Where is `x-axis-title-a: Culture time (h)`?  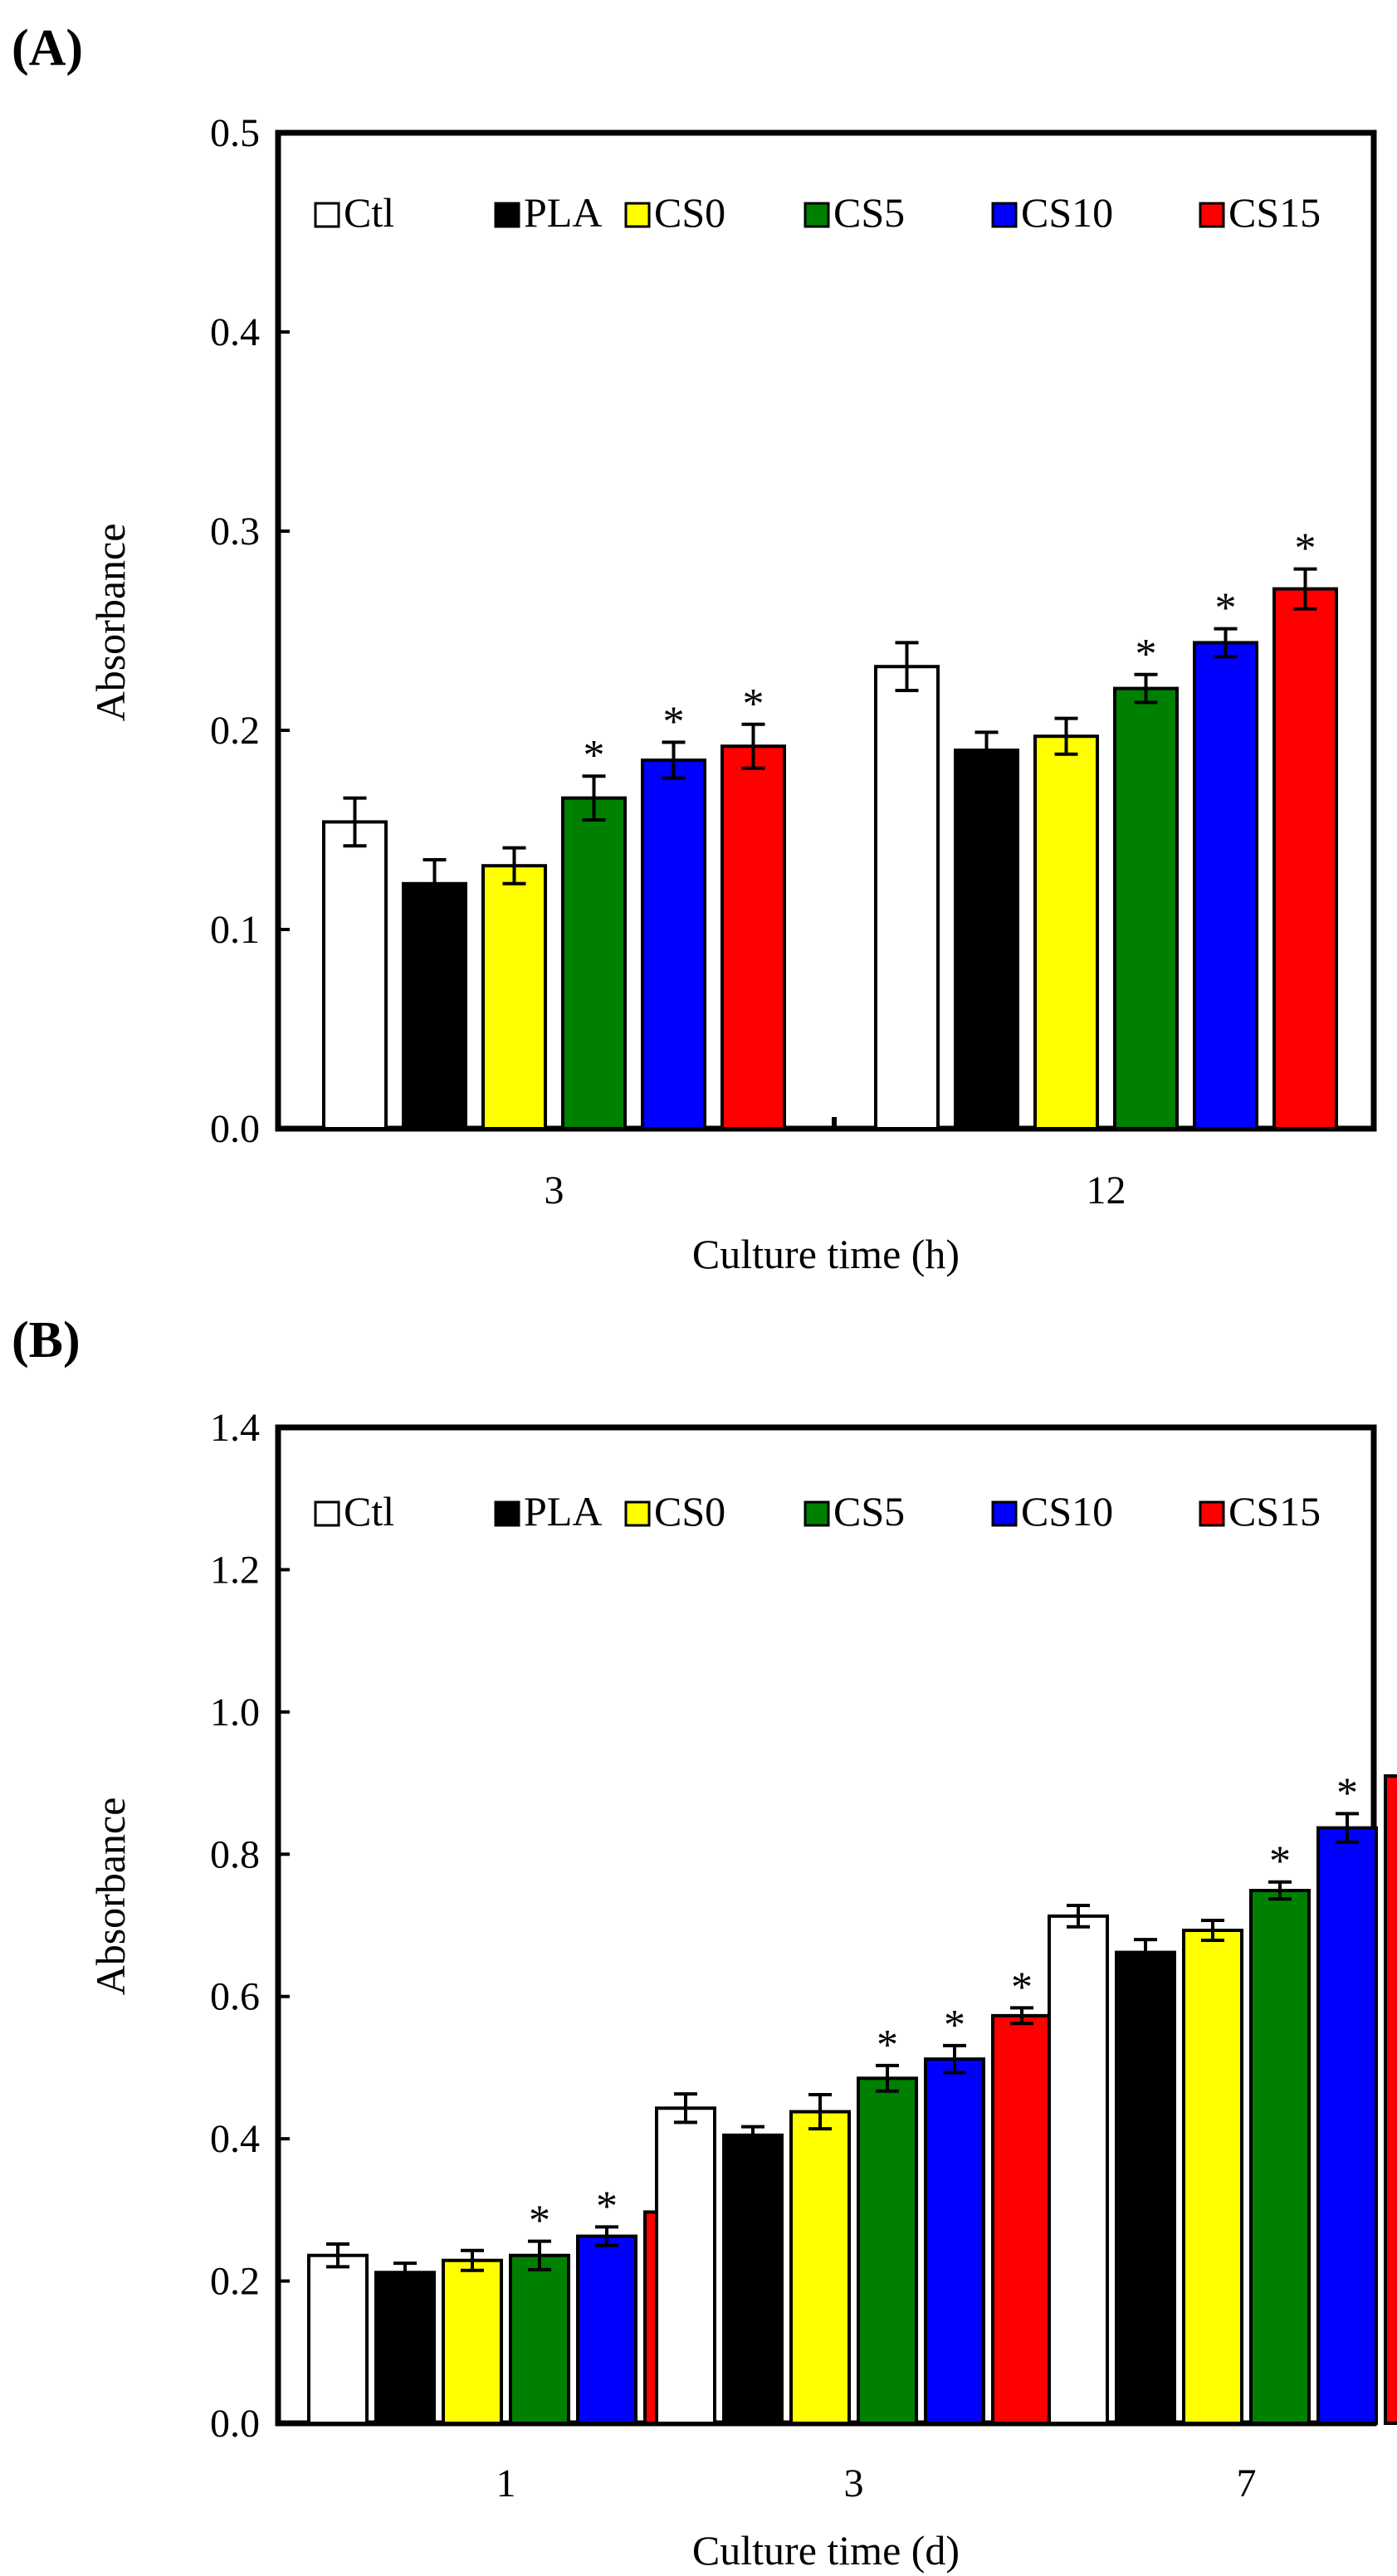
x-axis-title-a: Culture time (h) is located at coordinates (826, 1254).